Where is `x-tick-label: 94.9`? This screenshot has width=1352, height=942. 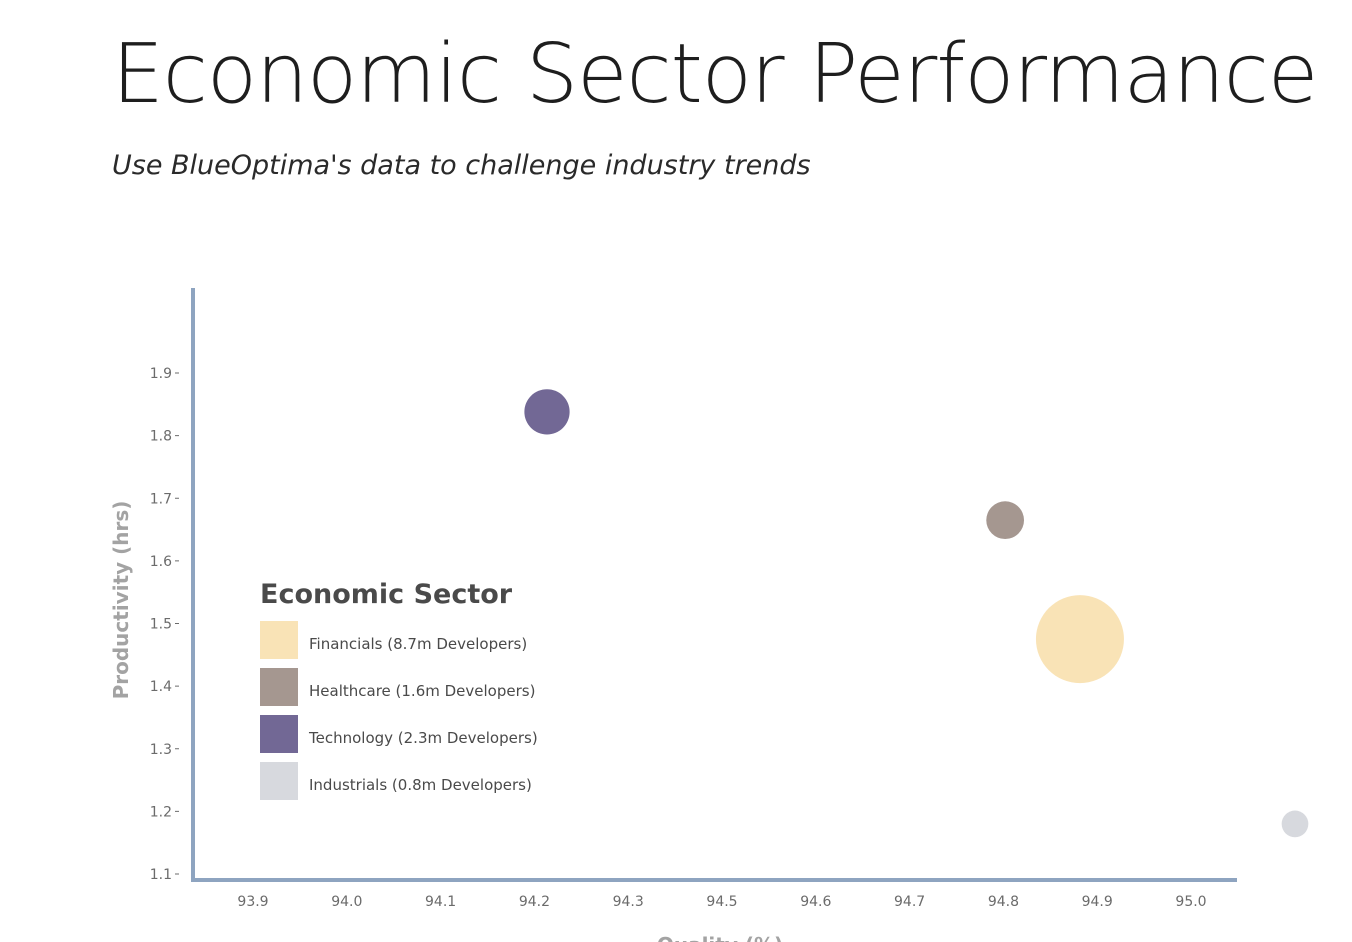 x-tick-label: 94.9 is located at coordinates (1097, 902).